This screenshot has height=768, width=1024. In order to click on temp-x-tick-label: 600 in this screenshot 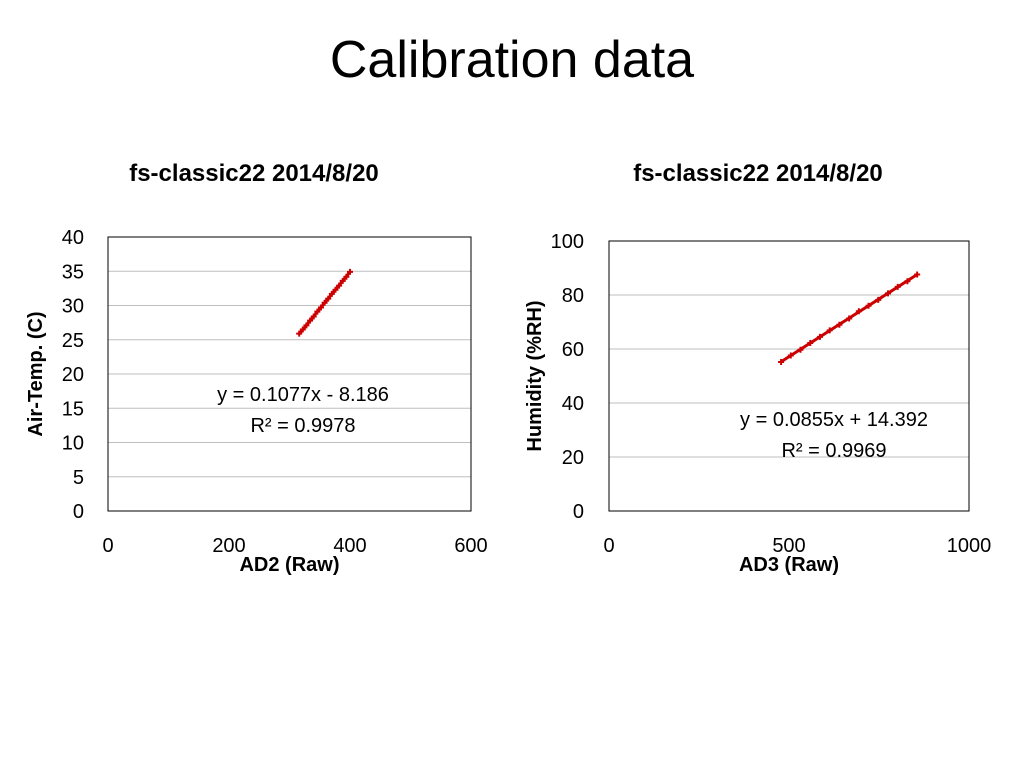, I will do `click(470, 546)`.